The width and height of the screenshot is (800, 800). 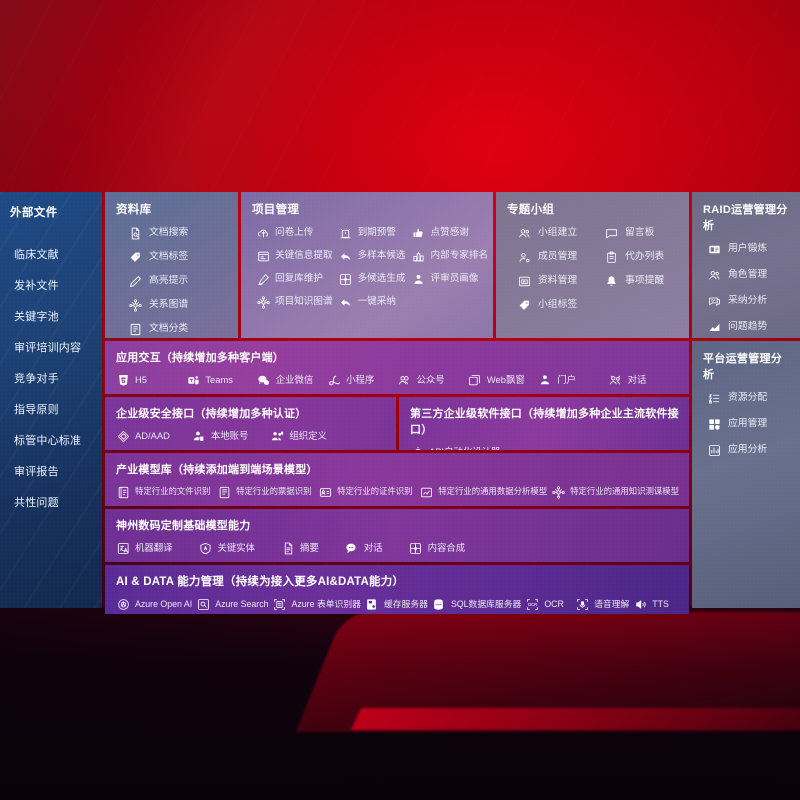 What do you see at coordinates (221, 380) in the screenshot?
I see `interaction-item-1: Teams` at bounding box center [221, 380].